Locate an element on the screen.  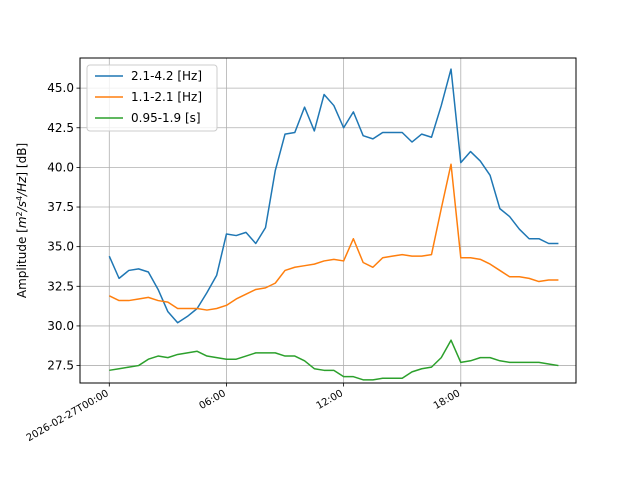
legend: 2.1-4.2 [Hz] 1.1-2.1 [Hz] 0.95-1.9 [s] is located at coordinates (152, 98).